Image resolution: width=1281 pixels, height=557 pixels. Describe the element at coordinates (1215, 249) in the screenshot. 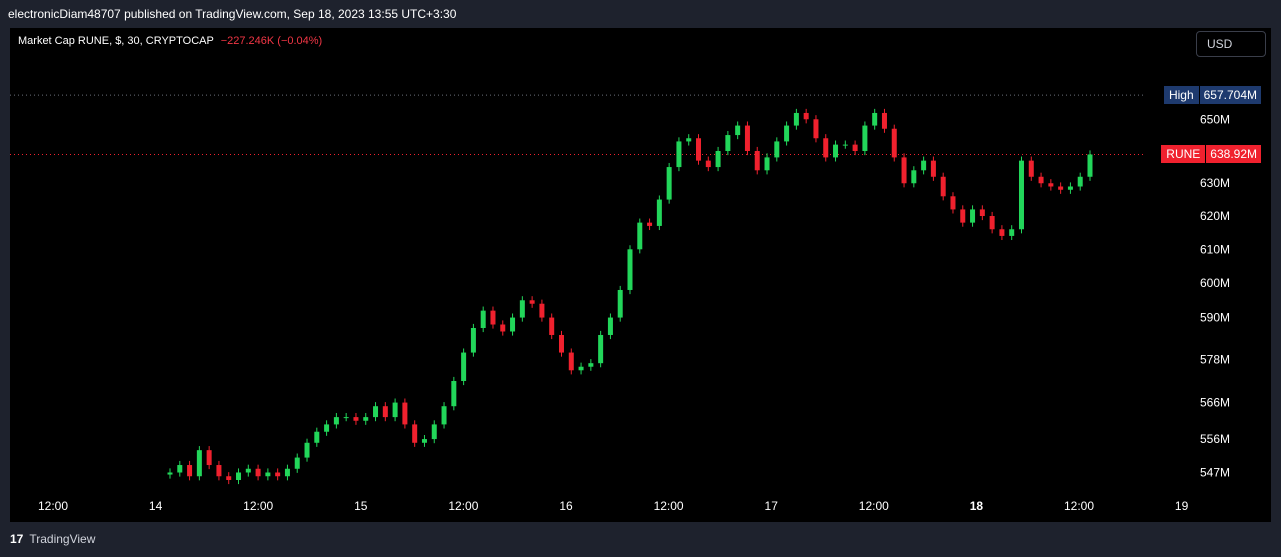

I see `y-tick-label: 610M` at that location.